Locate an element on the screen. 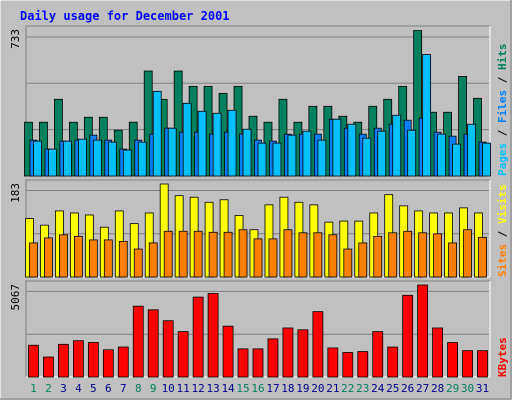  legend-entry-sites: Sites is located at coordinates (502, 260).